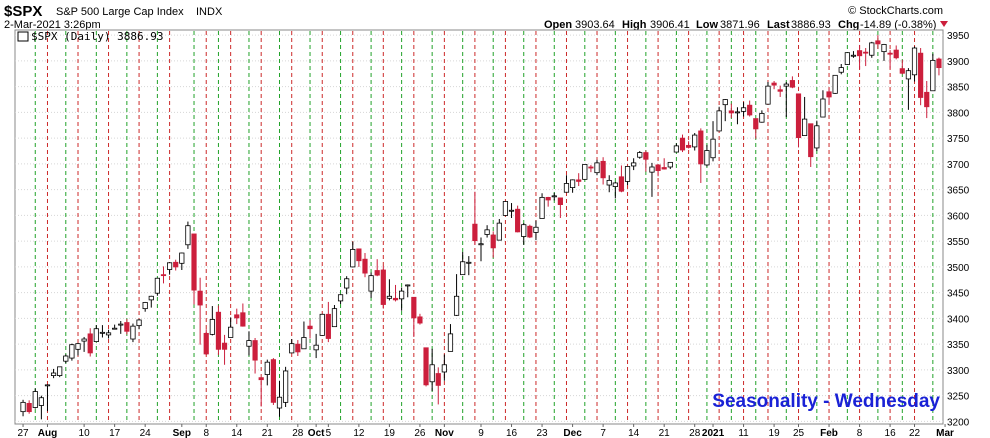 This screenshot has width=990, height=438. I want to click on x-tick-label: 11, so click(743, 433).